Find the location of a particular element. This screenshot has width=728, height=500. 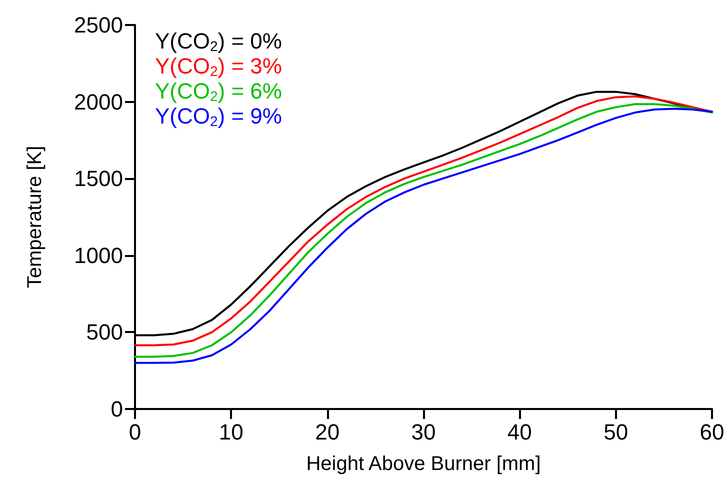

text: Y(CO2) = 0% is located at coordinates (218, 41).